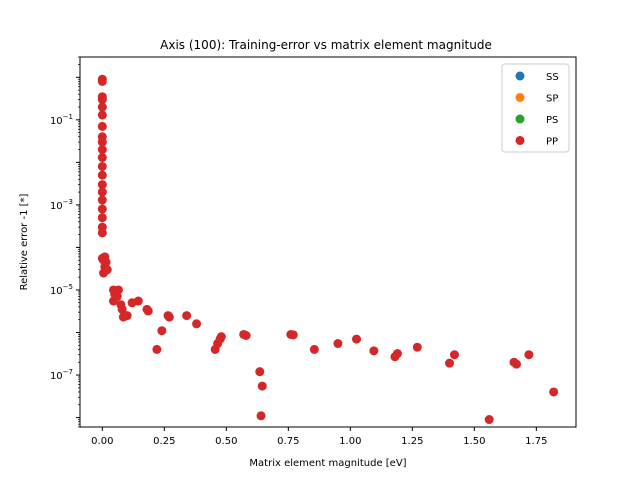 This screenshot has height=480, width=640. What do you see at coordinates (552, 99) in the screenshot?
I see `legend-label-sp: SP` at bounding box center [552, 99].